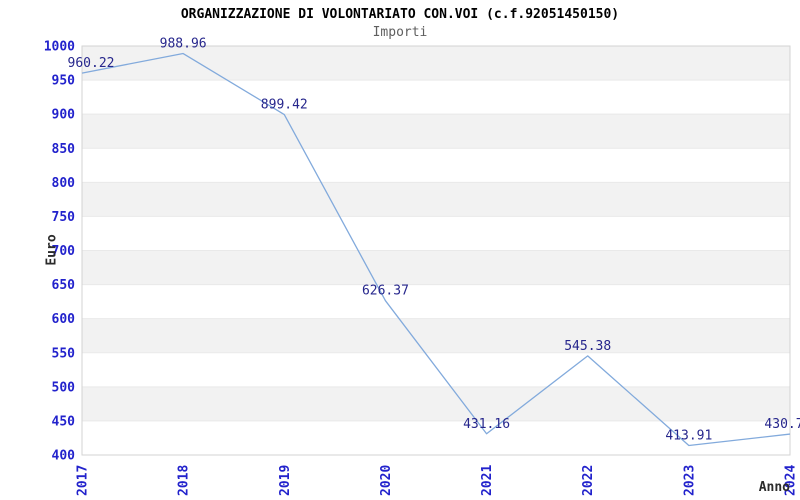  I want to click on x-axis-name-anno: Anno, so click(774, 487).